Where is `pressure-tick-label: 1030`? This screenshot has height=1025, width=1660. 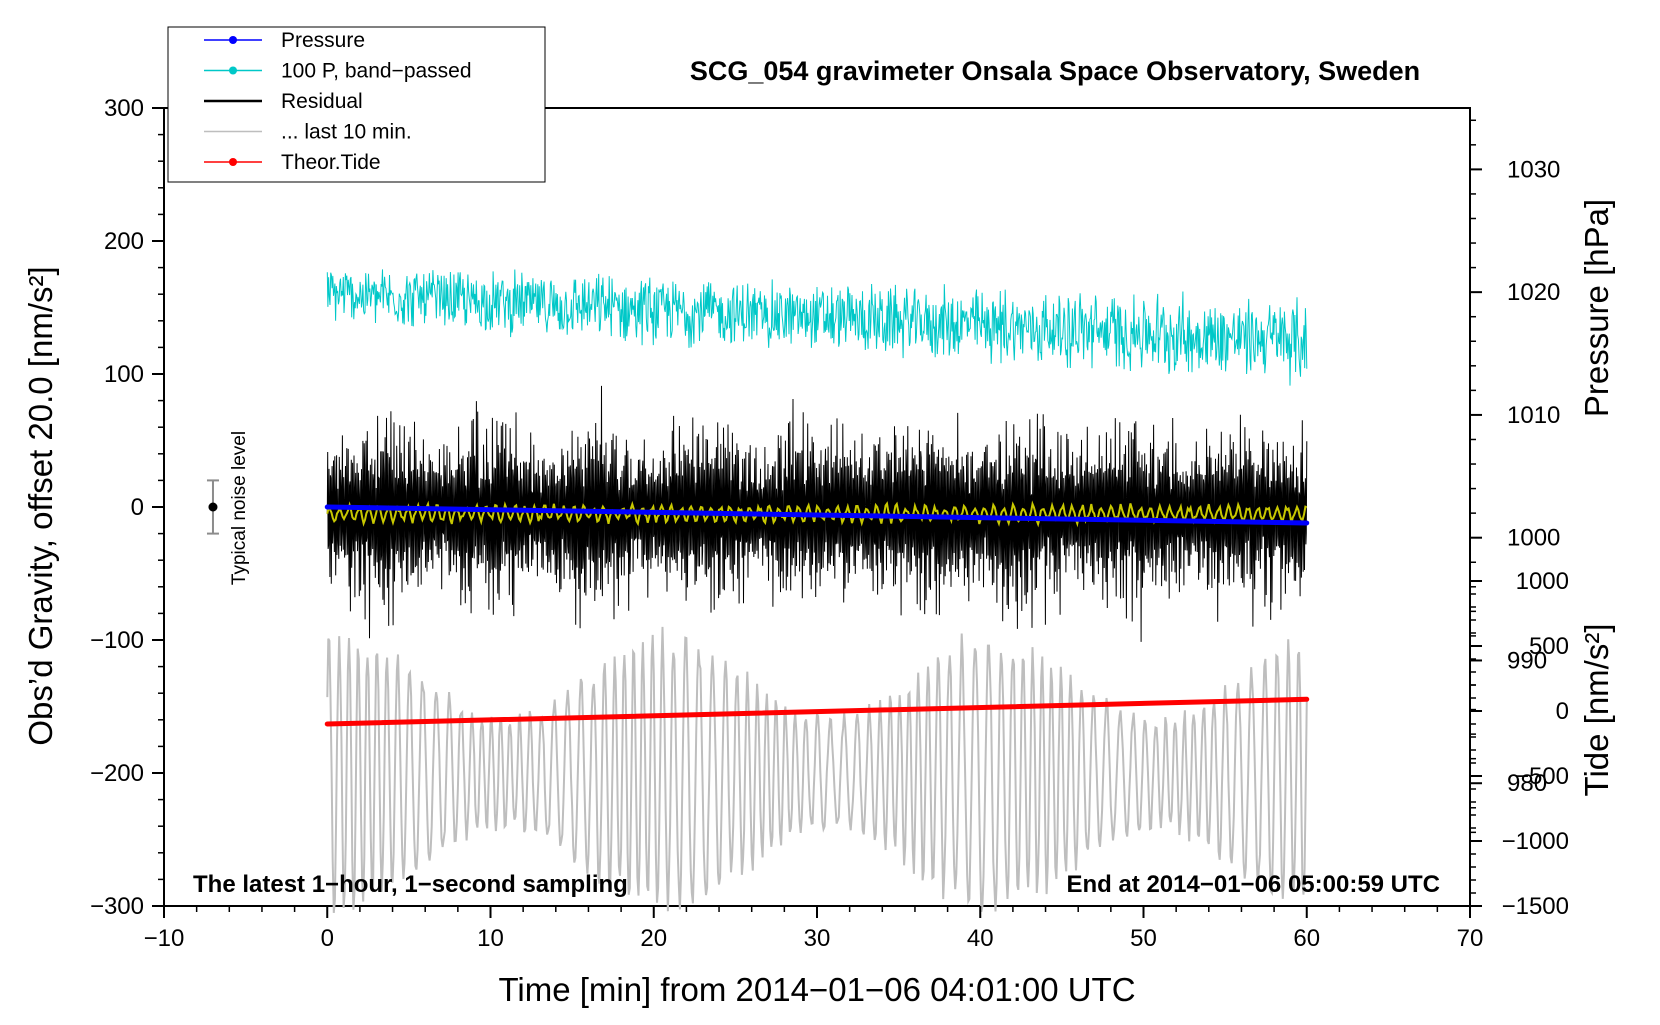 pressure-tick-label: 1030 is located at coordinates (1533, 169).